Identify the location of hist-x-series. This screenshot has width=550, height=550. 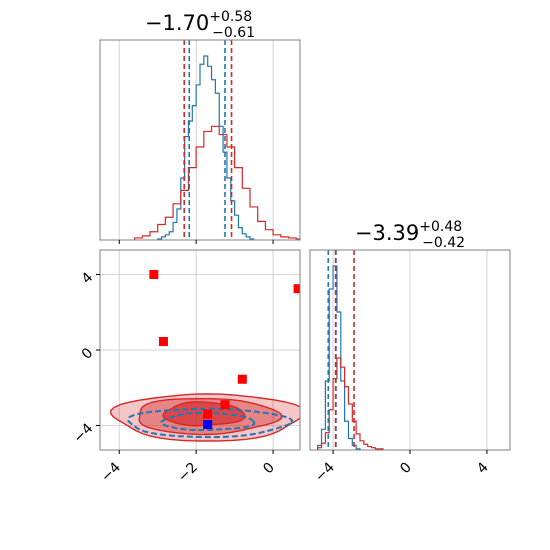
(217, 147).